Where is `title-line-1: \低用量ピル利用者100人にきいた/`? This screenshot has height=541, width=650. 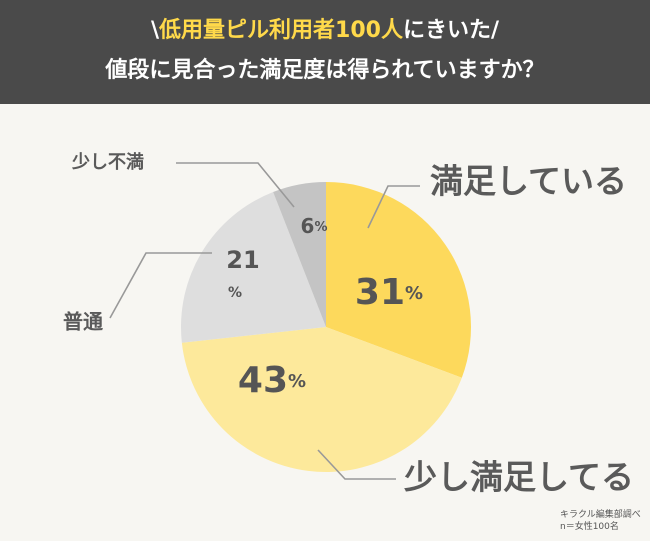
title-line-1: \低用量ピル利用者100人にきいた/ is located at coordinates (325, 31).